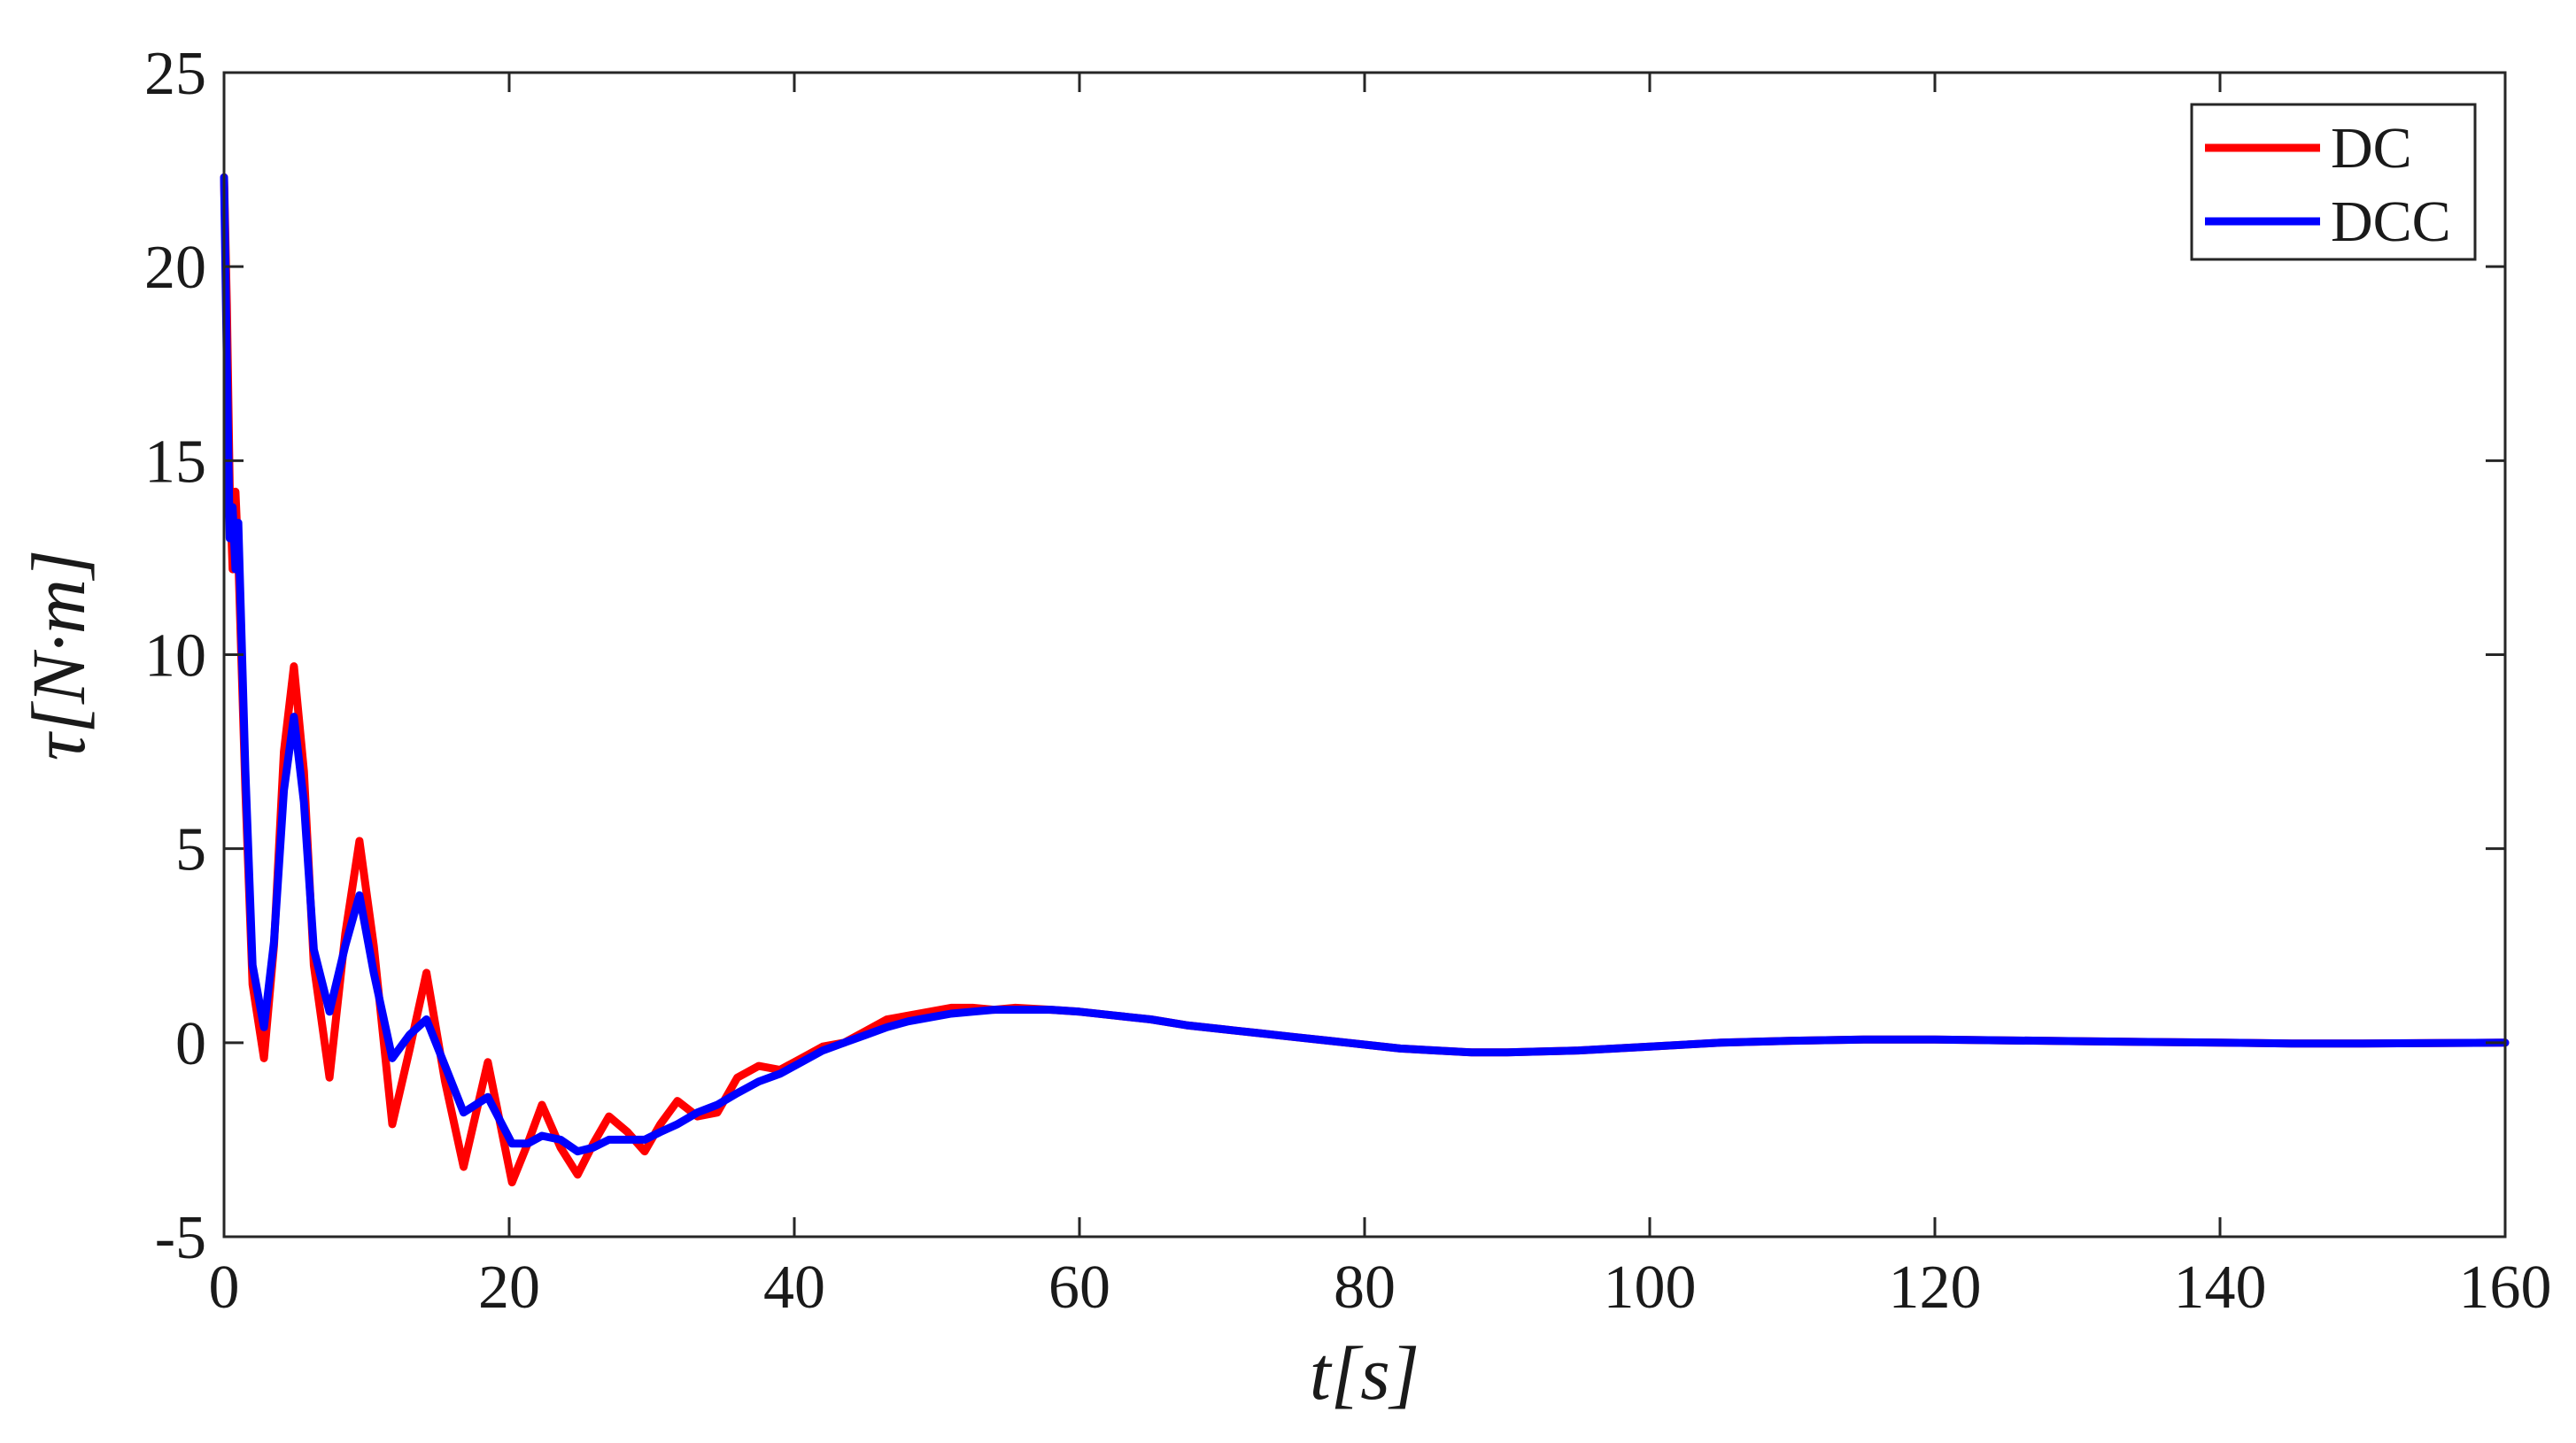 Image resolution: width=2576 pixels, height=1443 pixels. Describe the element at coordinates (2220, 1288) in the screenshot. I see `x-tick-label: 140` at that location.